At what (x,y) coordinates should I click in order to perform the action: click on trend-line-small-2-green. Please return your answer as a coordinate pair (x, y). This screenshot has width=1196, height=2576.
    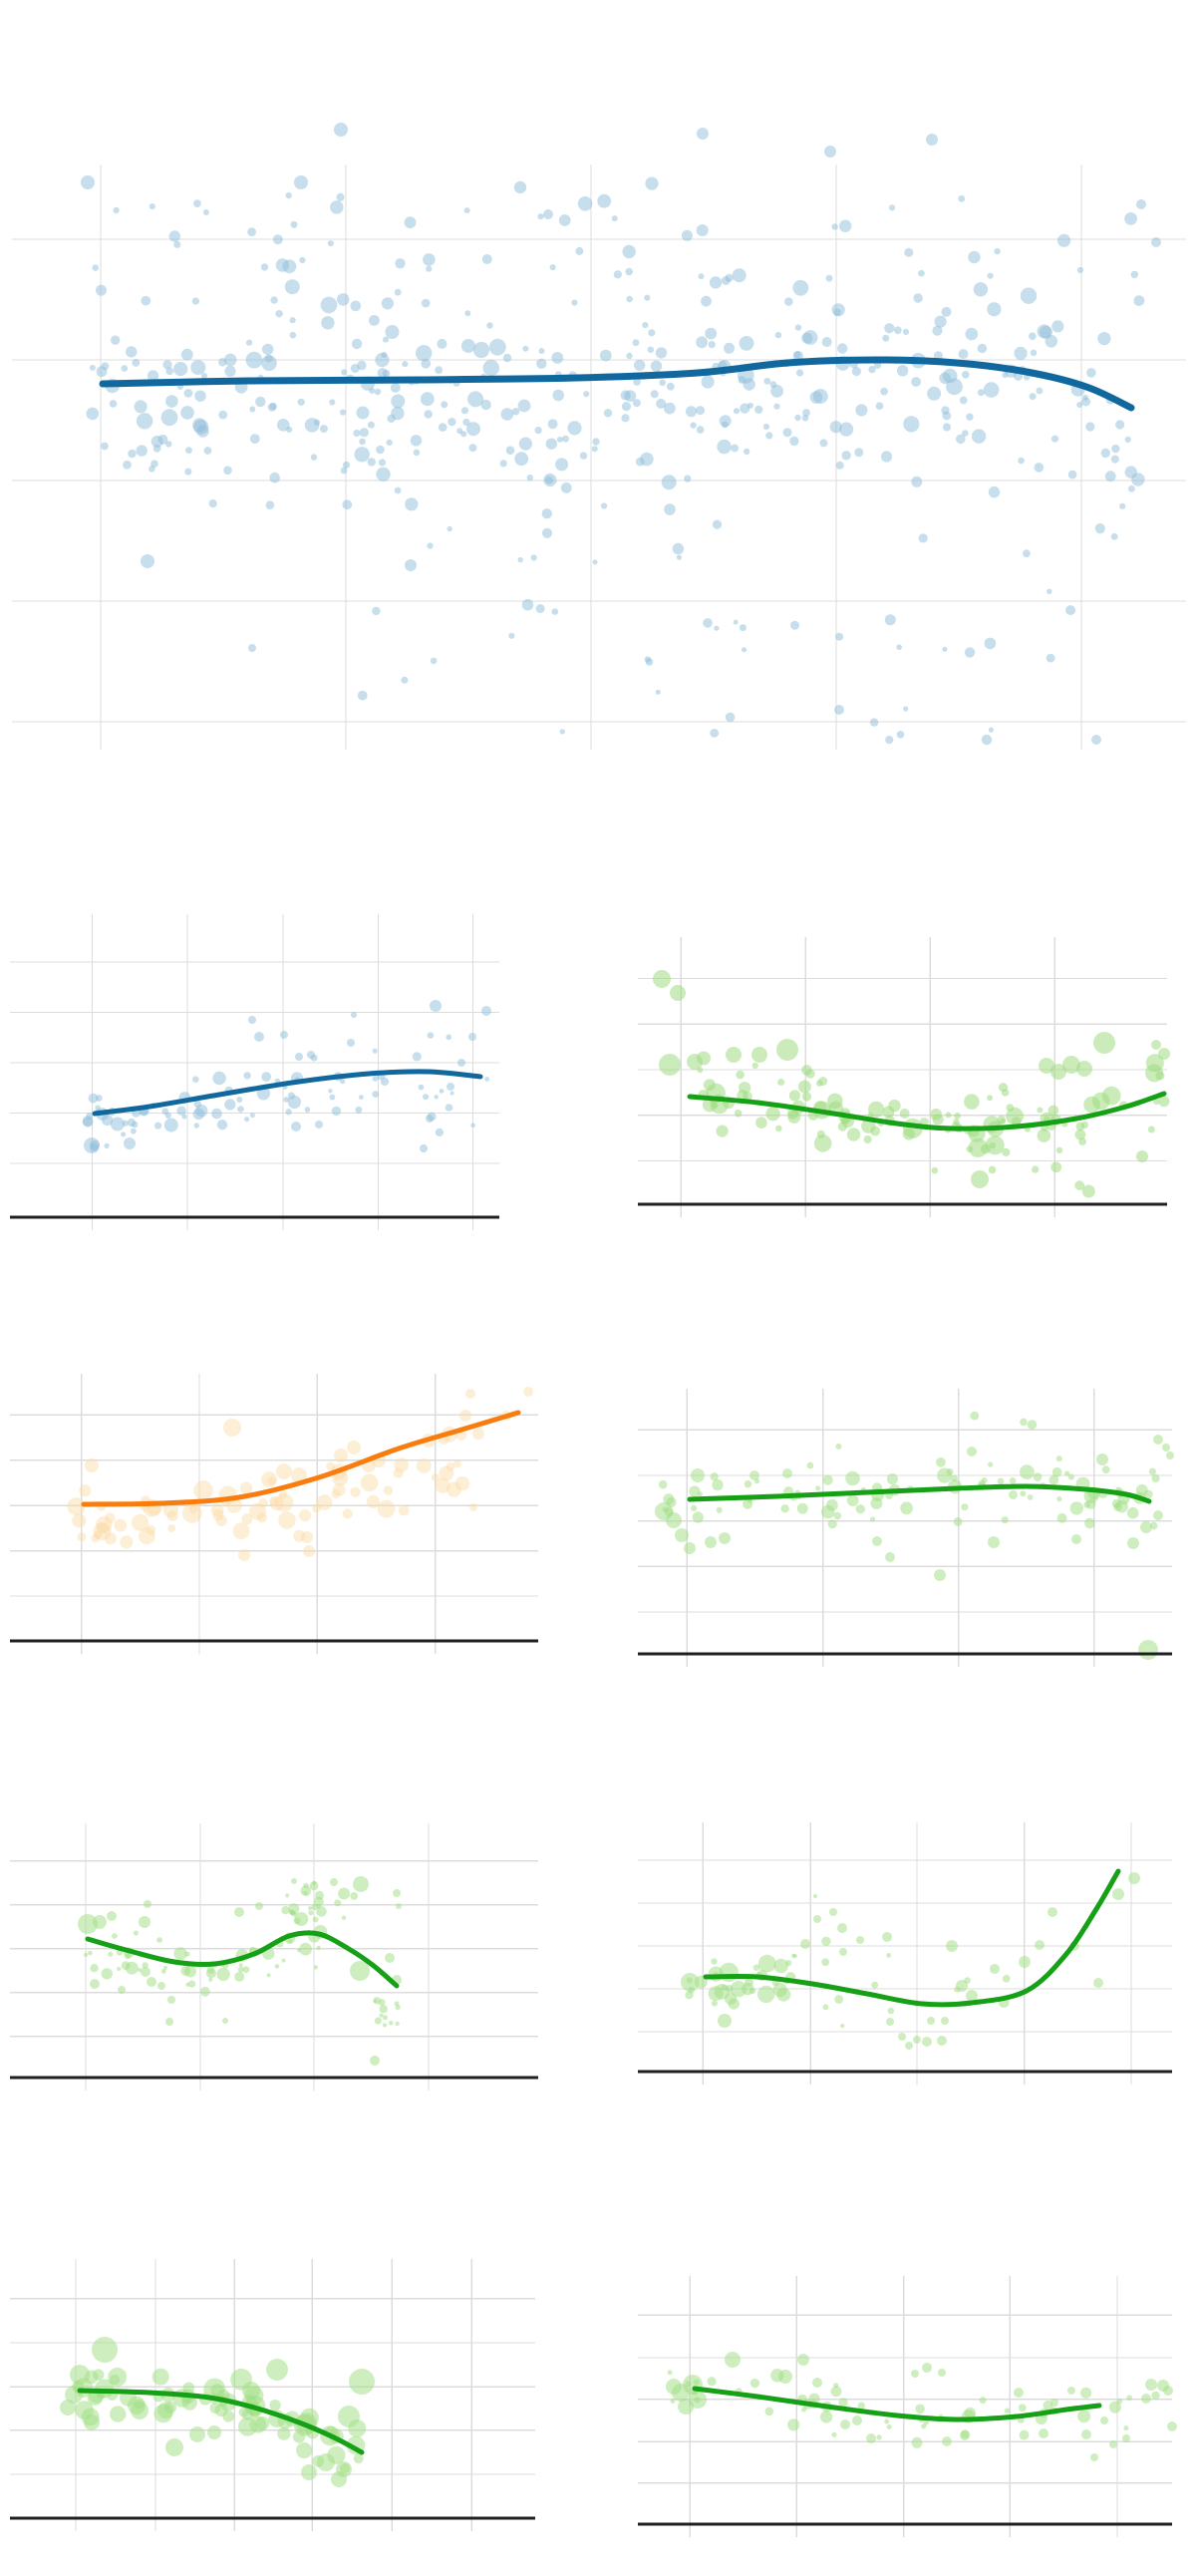
    Looking at the image, I should click on (927, 1111).